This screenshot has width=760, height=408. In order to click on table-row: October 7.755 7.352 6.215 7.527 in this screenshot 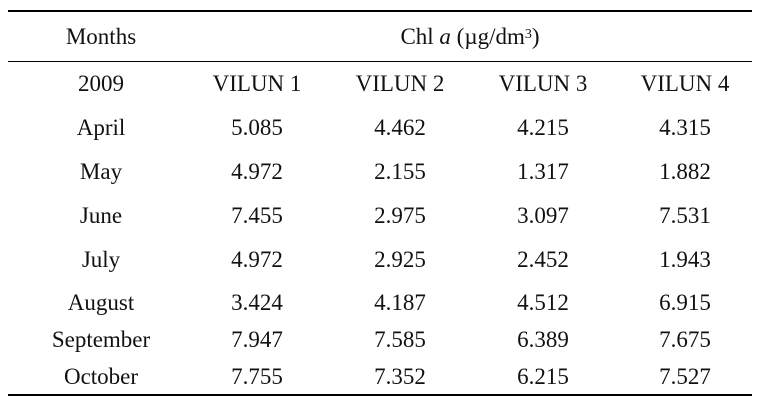, I will do `click(380, 377)`.